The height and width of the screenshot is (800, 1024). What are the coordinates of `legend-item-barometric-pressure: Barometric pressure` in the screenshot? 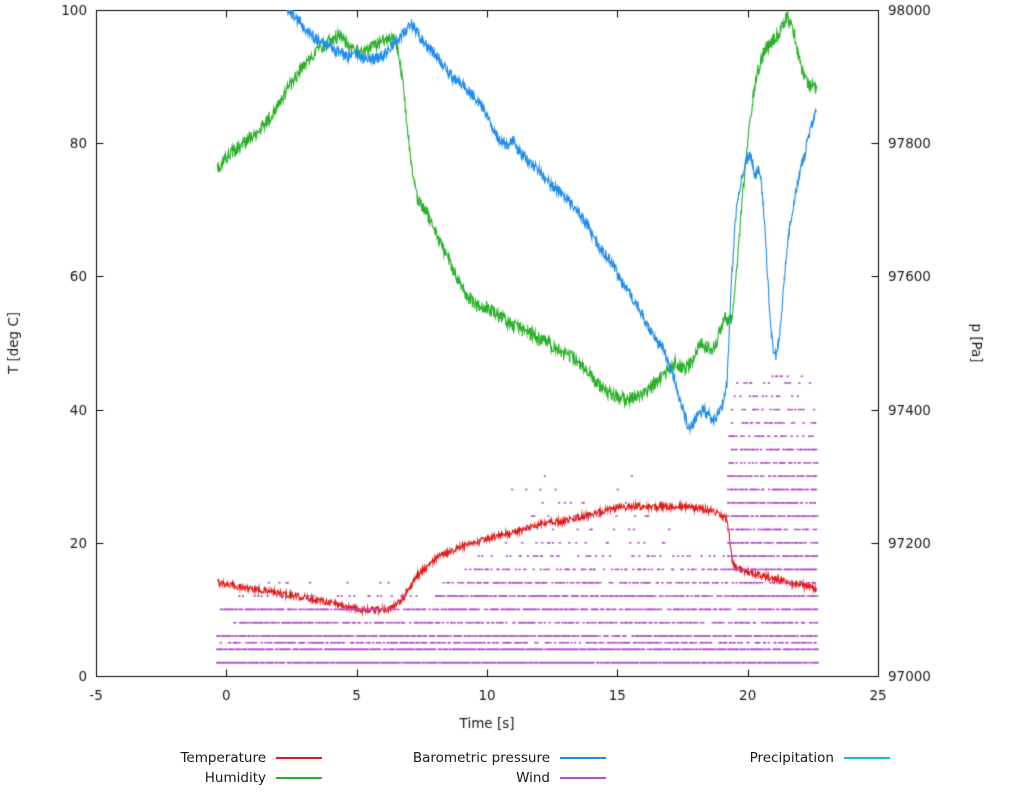 It's located at (464, 758).